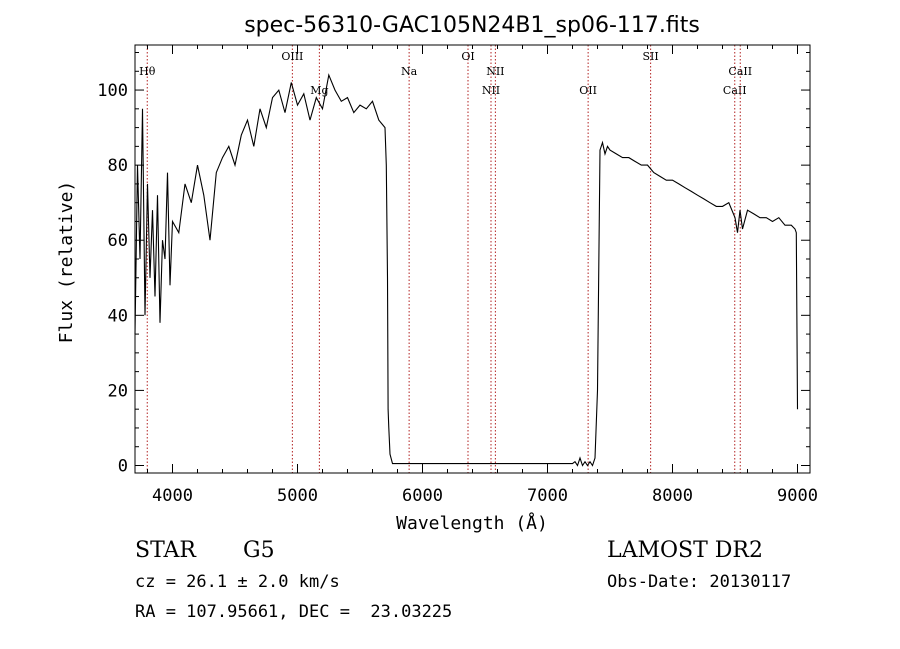 The height and width of the screenshot is (649, 900). Describe the element at coordinates (740, 71) in the screenshot. I see `line-marker-label-10: CaII` at that location.